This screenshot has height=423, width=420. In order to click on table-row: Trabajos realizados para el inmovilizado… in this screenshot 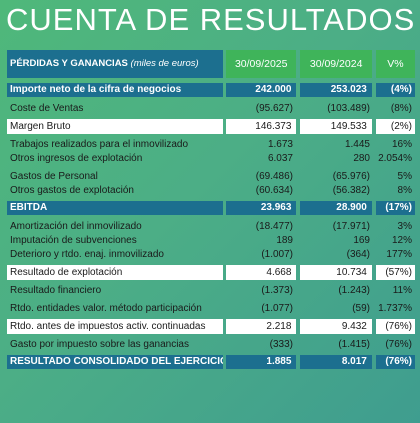, I will do `click(211, 144)`.